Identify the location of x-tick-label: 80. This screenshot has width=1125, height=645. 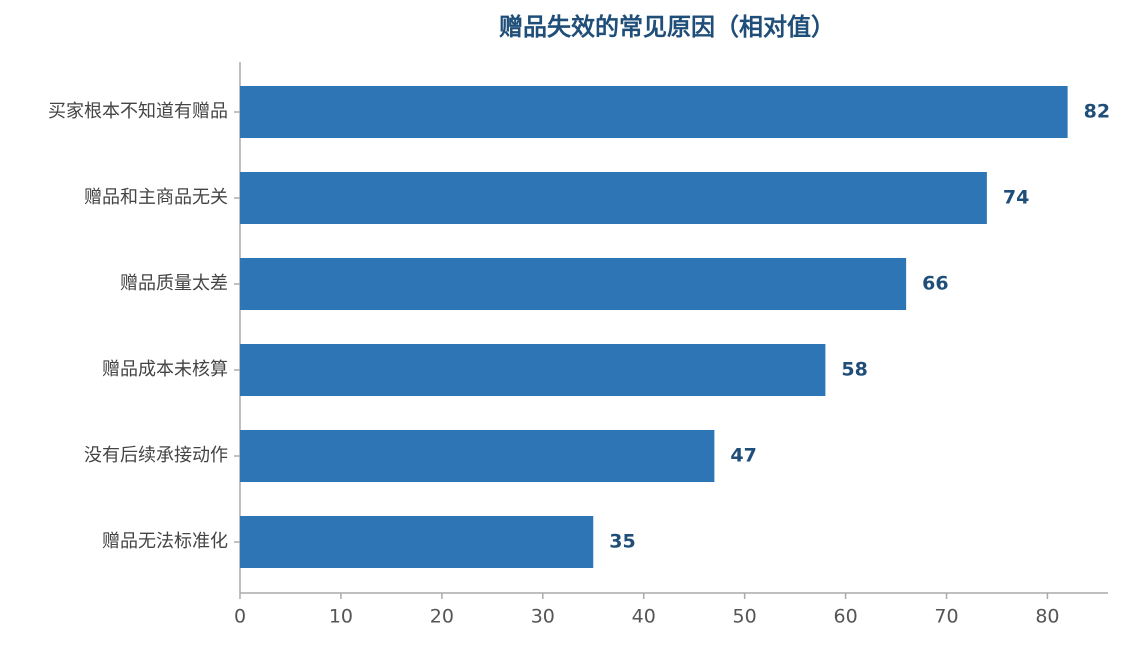
(1047, 617).